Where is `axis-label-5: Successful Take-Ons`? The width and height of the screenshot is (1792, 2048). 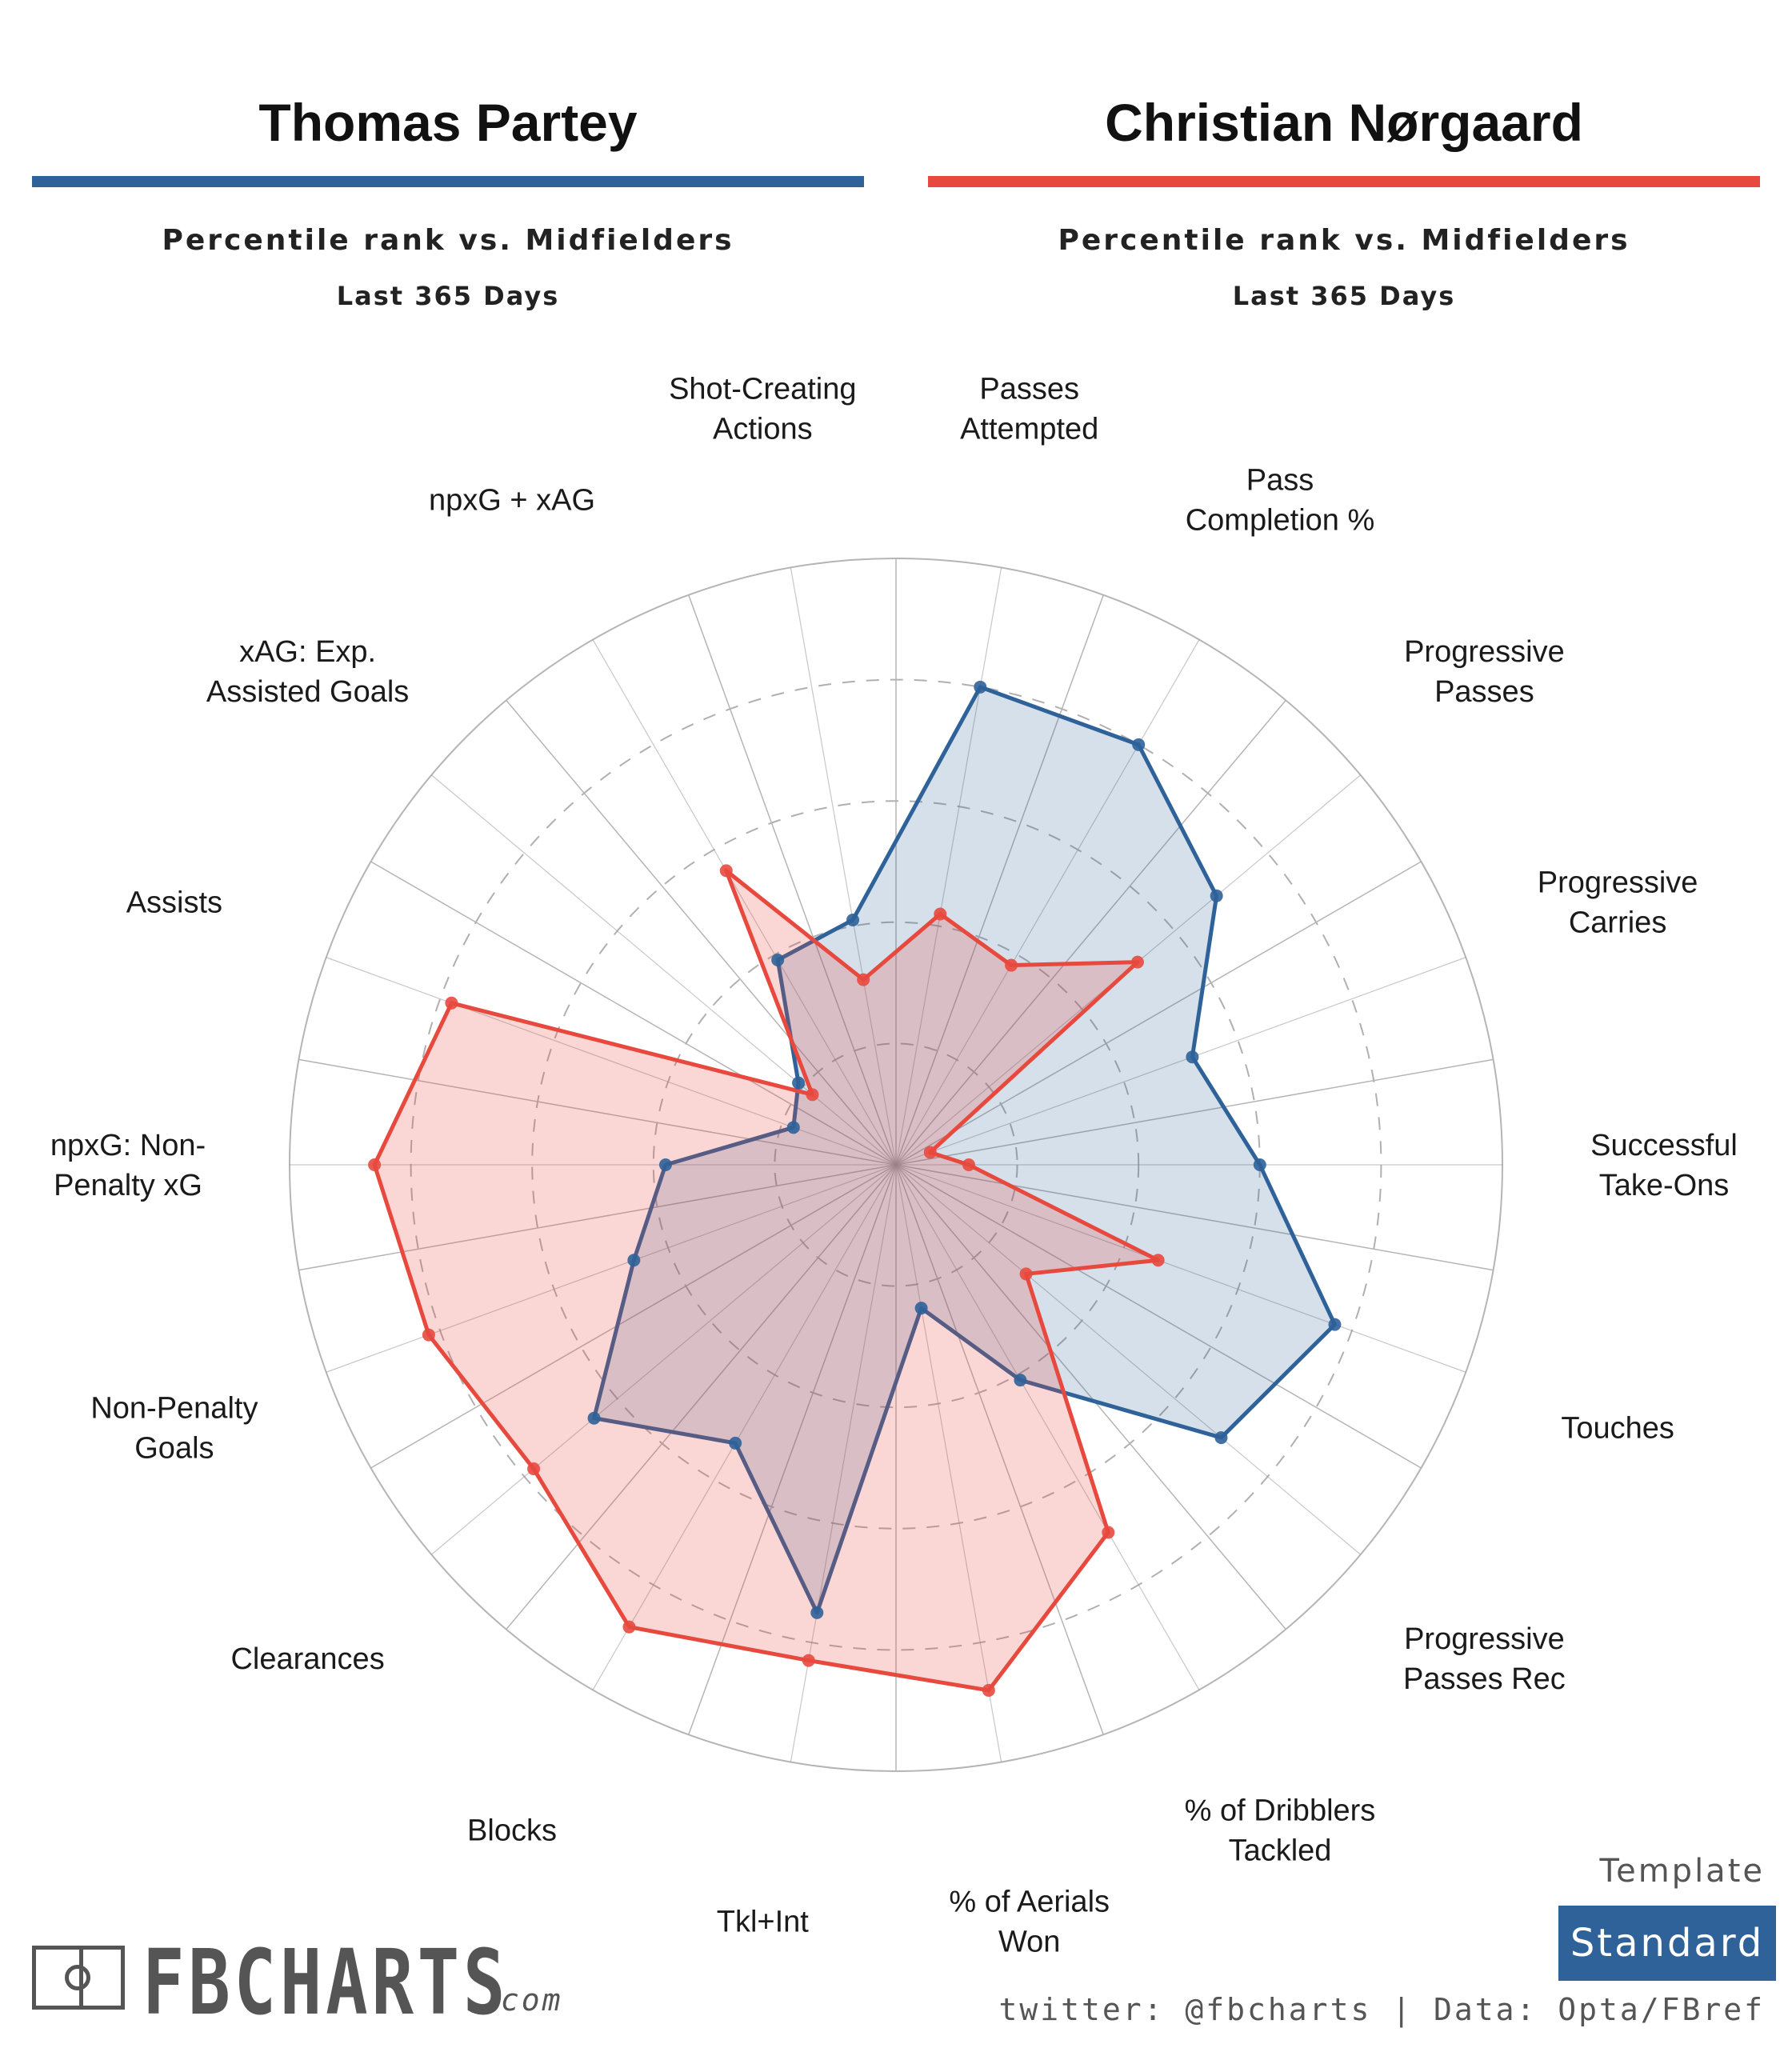 axis-label-5: Successful Take-Ons is located at coordinates (1664, 1165).